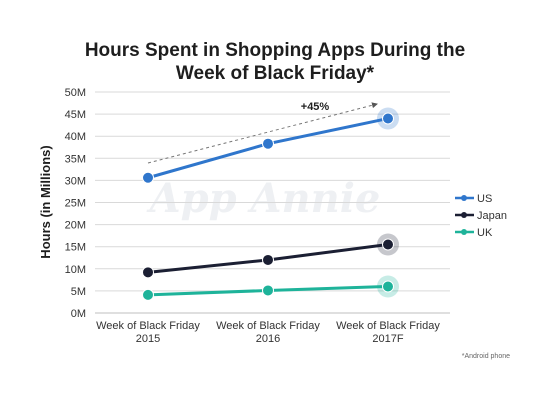 The image size is (558, 404). Describe the element at coordinates (275, 50) in the screenshot. I see `chart-title-line-1: Hours Spent in Shopping Apps During the` at that location.